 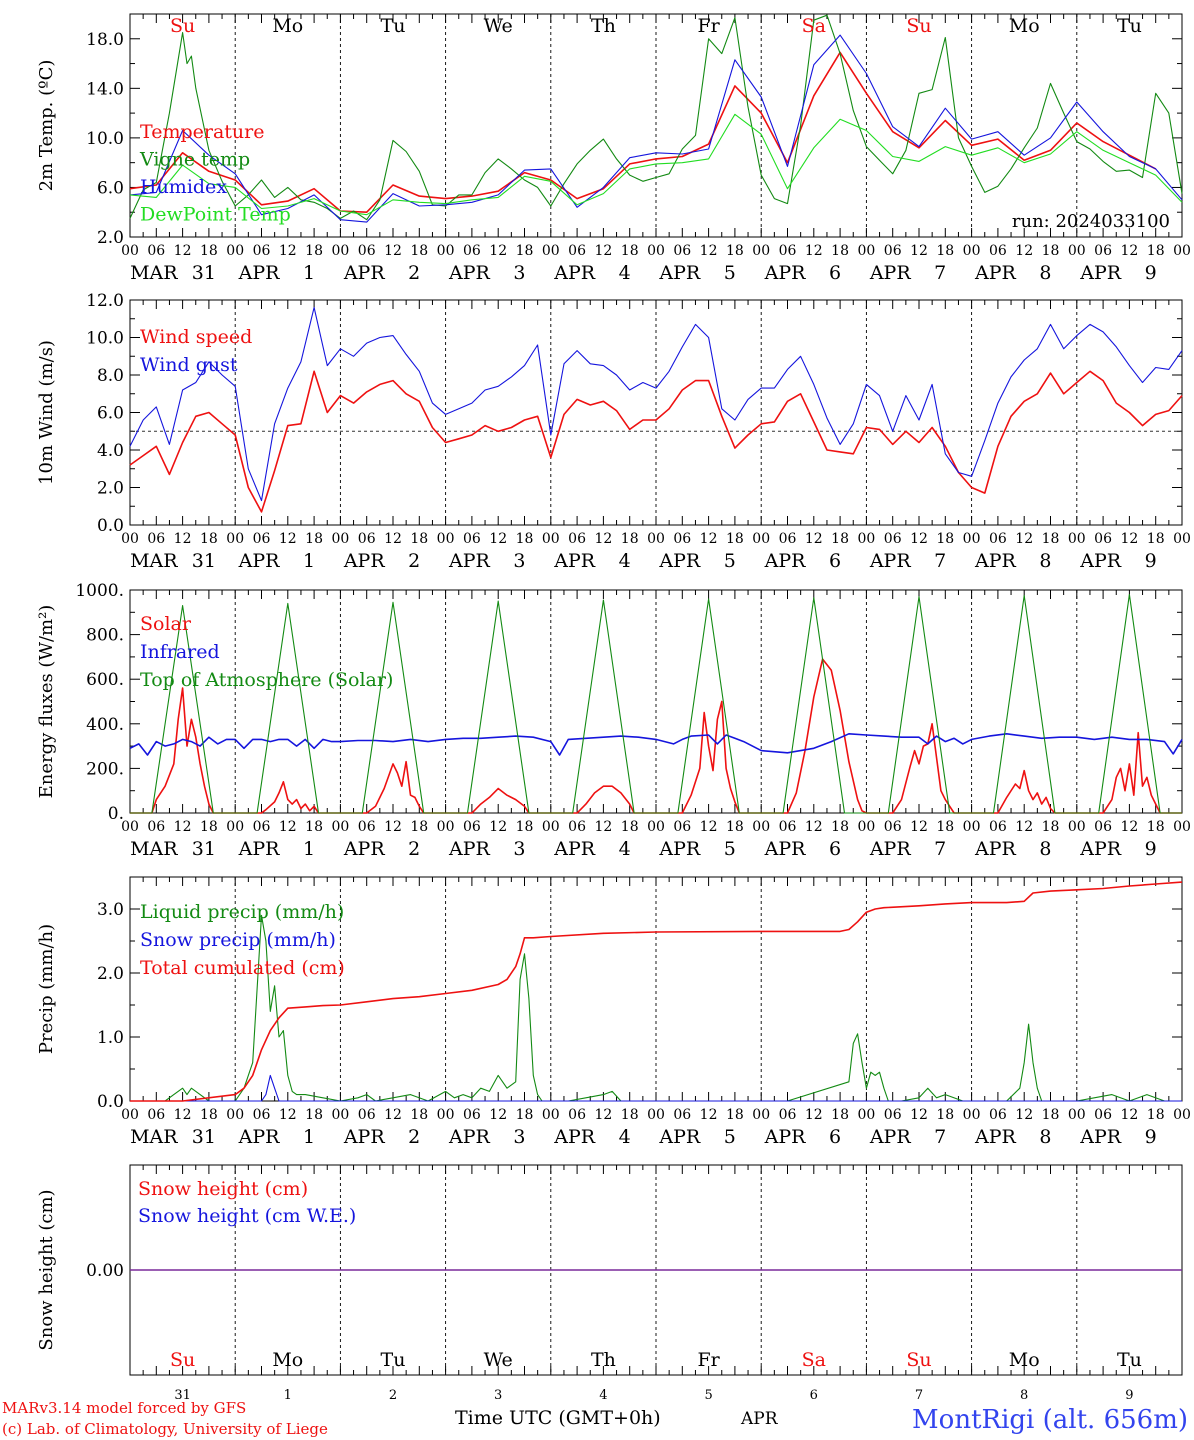 I want to click on legend-entry: Total cumulated (cm), so click(x=242, y=968).